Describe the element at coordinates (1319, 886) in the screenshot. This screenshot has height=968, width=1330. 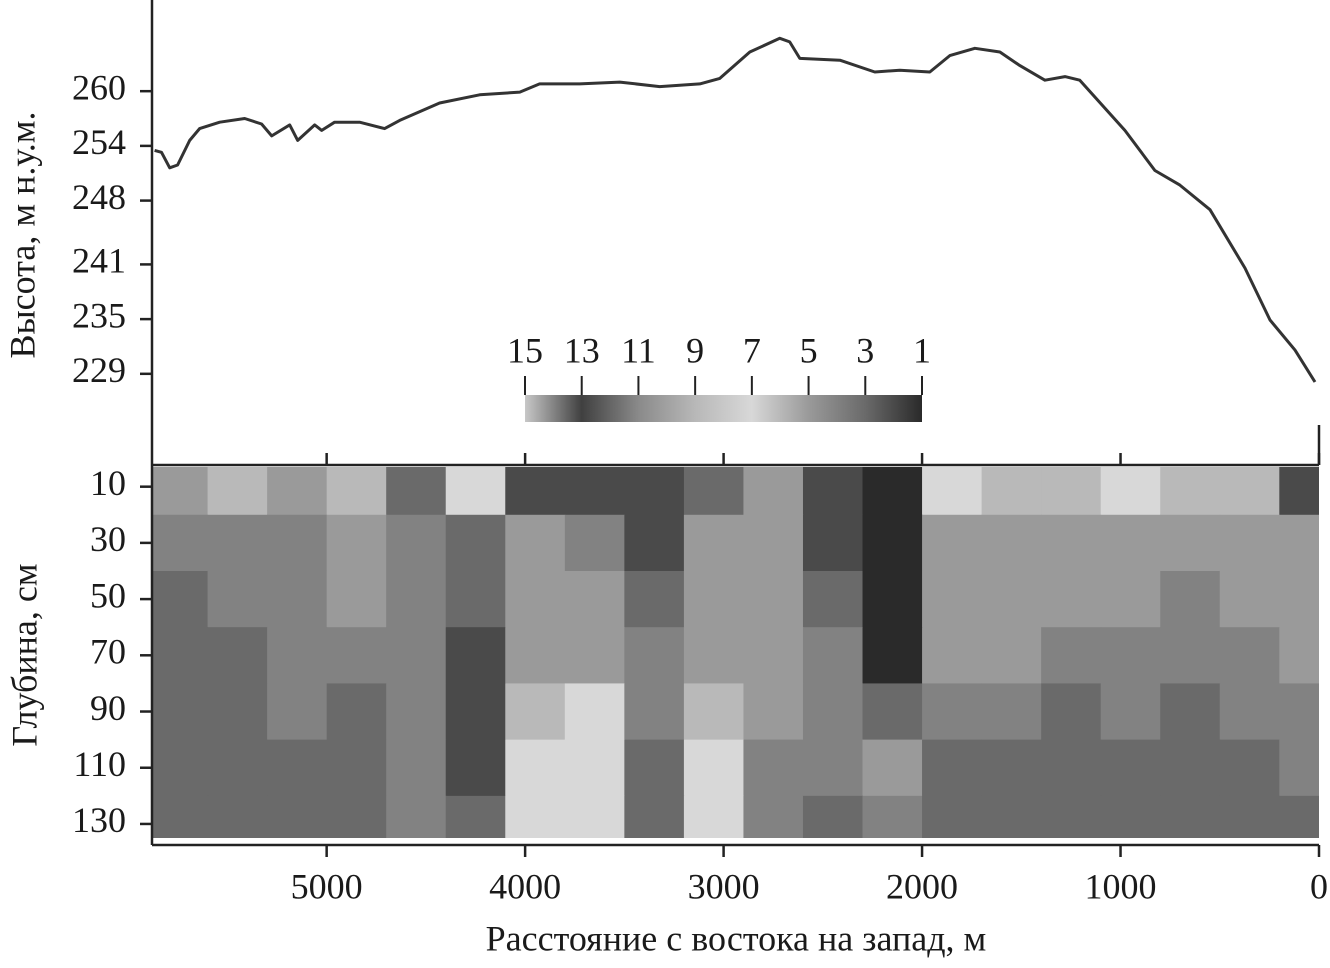
I see `x-tick-label: 0` at that location.